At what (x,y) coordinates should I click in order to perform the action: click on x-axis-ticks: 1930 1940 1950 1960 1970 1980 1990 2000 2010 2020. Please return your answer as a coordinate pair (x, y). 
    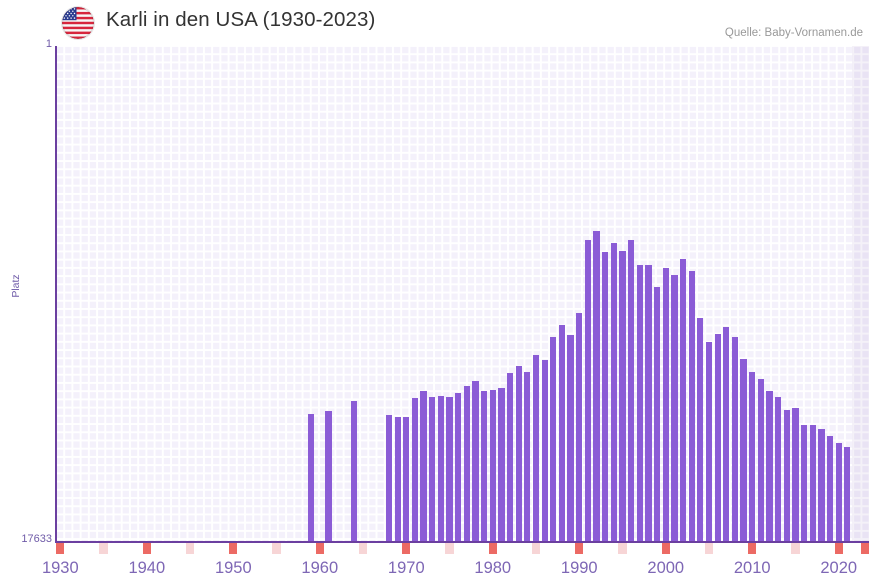
    Looking at the image, I should click on (455, 565).